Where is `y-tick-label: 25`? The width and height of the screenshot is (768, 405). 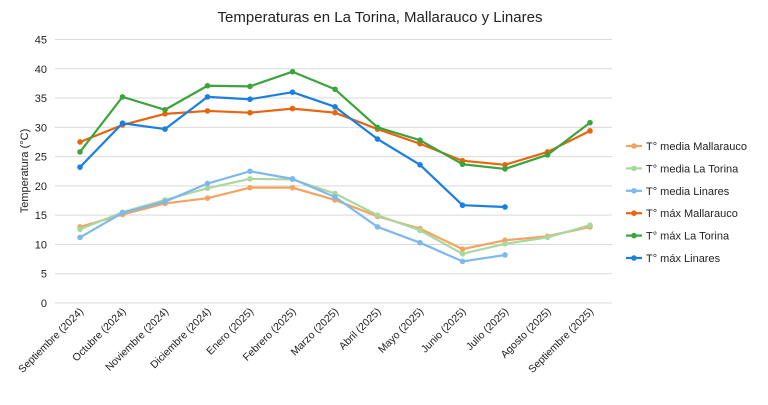 y-tick-label: 25 is located at coordinates (41, 158).